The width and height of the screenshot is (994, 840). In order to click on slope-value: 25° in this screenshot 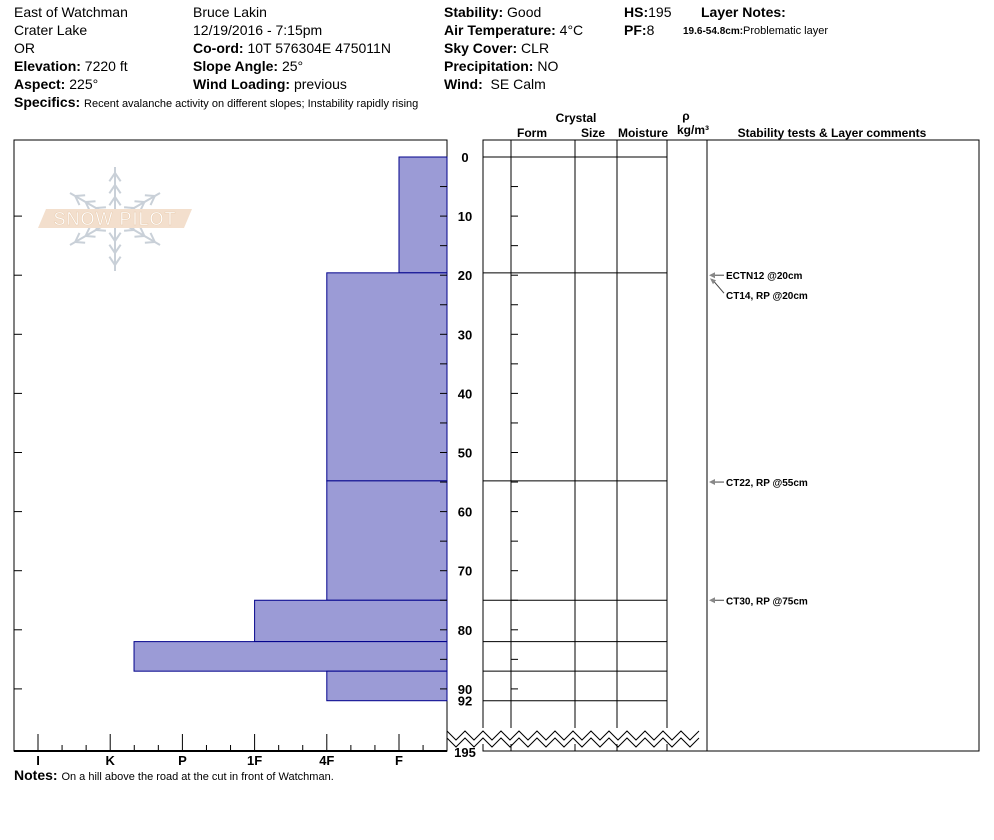, I will do `click(292, 66)`.